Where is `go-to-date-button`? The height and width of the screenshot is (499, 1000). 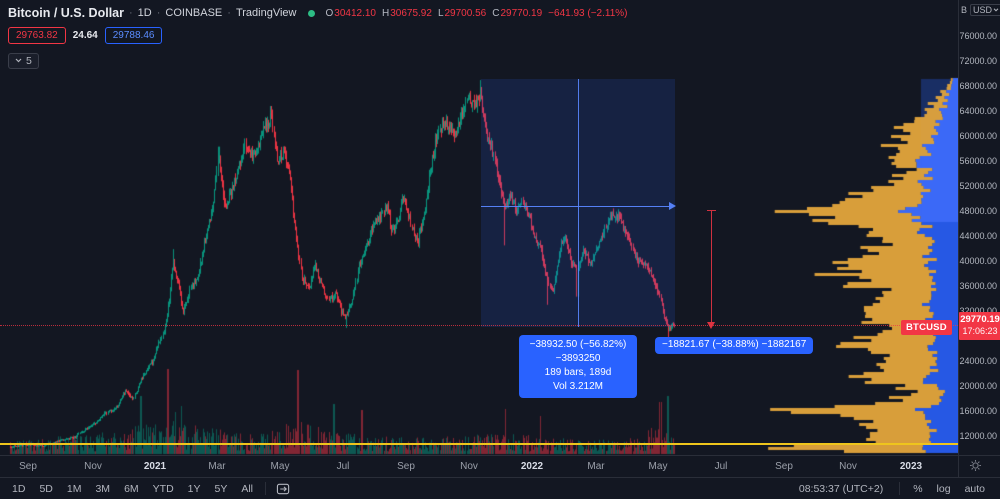 go-to-date-button is located at coordinates (283, 489).